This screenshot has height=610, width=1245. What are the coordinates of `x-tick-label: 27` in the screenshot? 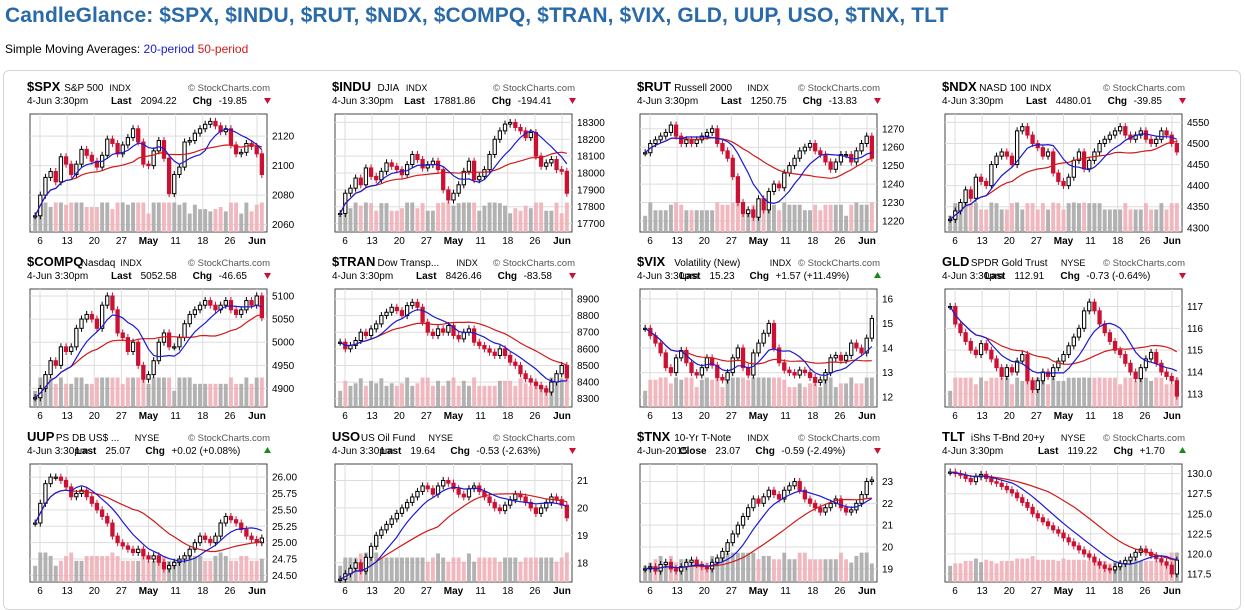 It's located at (122, 416).